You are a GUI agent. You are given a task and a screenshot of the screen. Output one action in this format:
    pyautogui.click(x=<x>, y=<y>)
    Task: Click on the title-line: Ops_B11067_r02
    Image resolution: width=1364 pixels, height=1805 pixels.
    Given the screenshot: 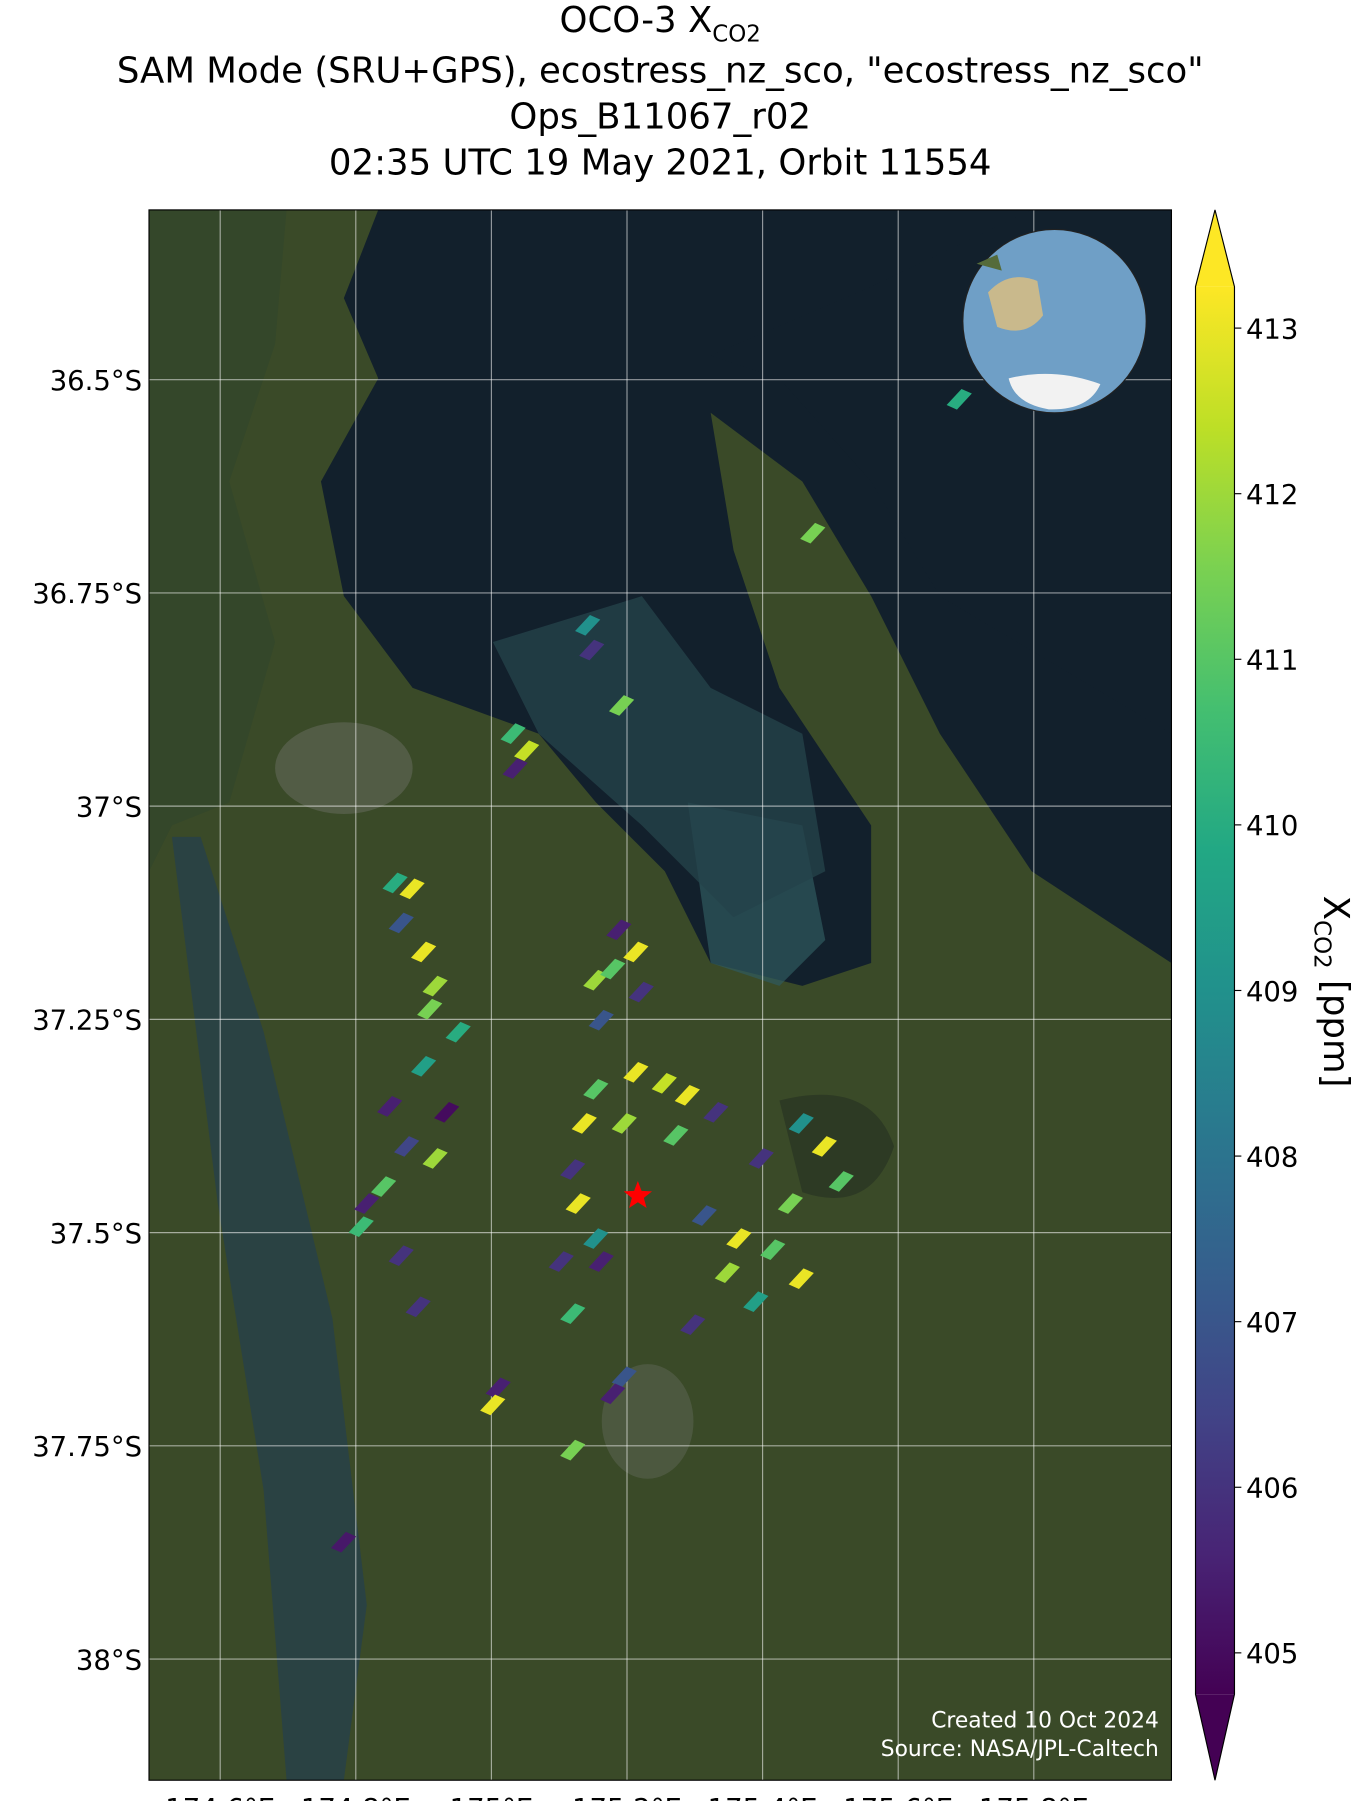 What is the action you would take?
    pyautogui.click(x=660, y=117)
    